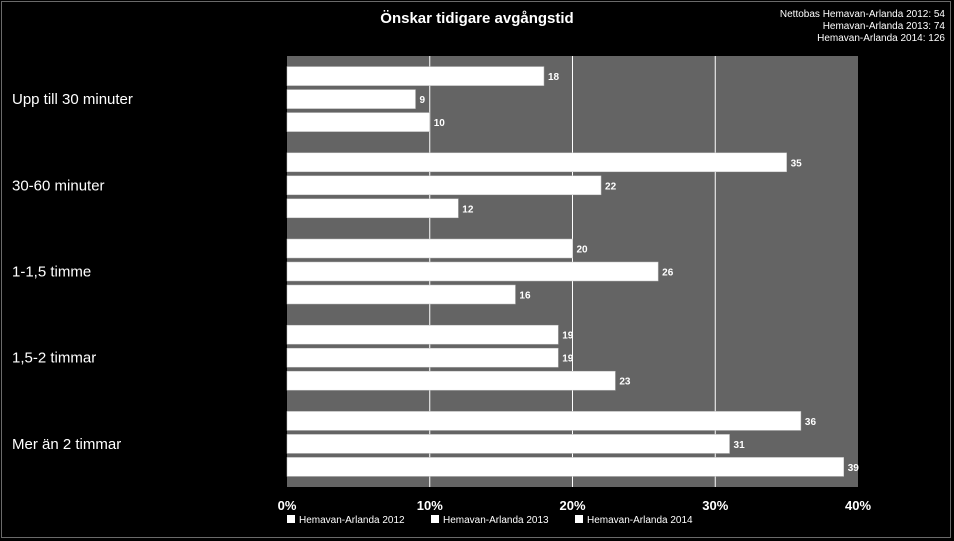 This screenshot has width=954, height=541. I want to click on data-label: 18, so click(554, 77).